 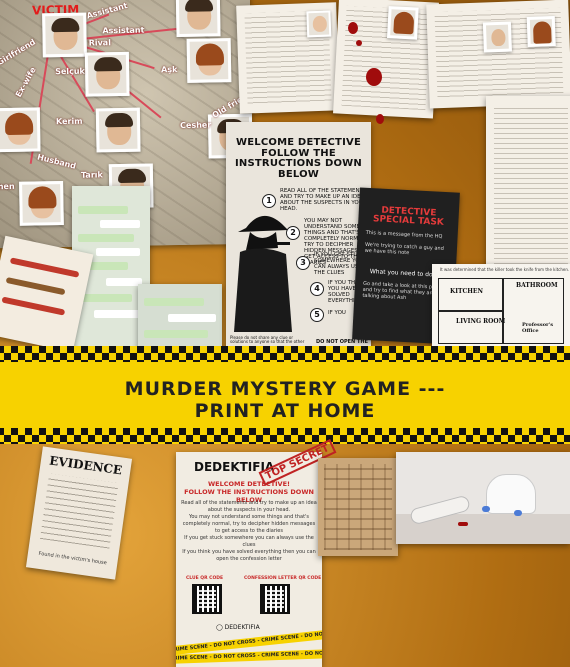 I want to click on brand-logo: DEDEKTIFIA, so click(x=234, y=467).